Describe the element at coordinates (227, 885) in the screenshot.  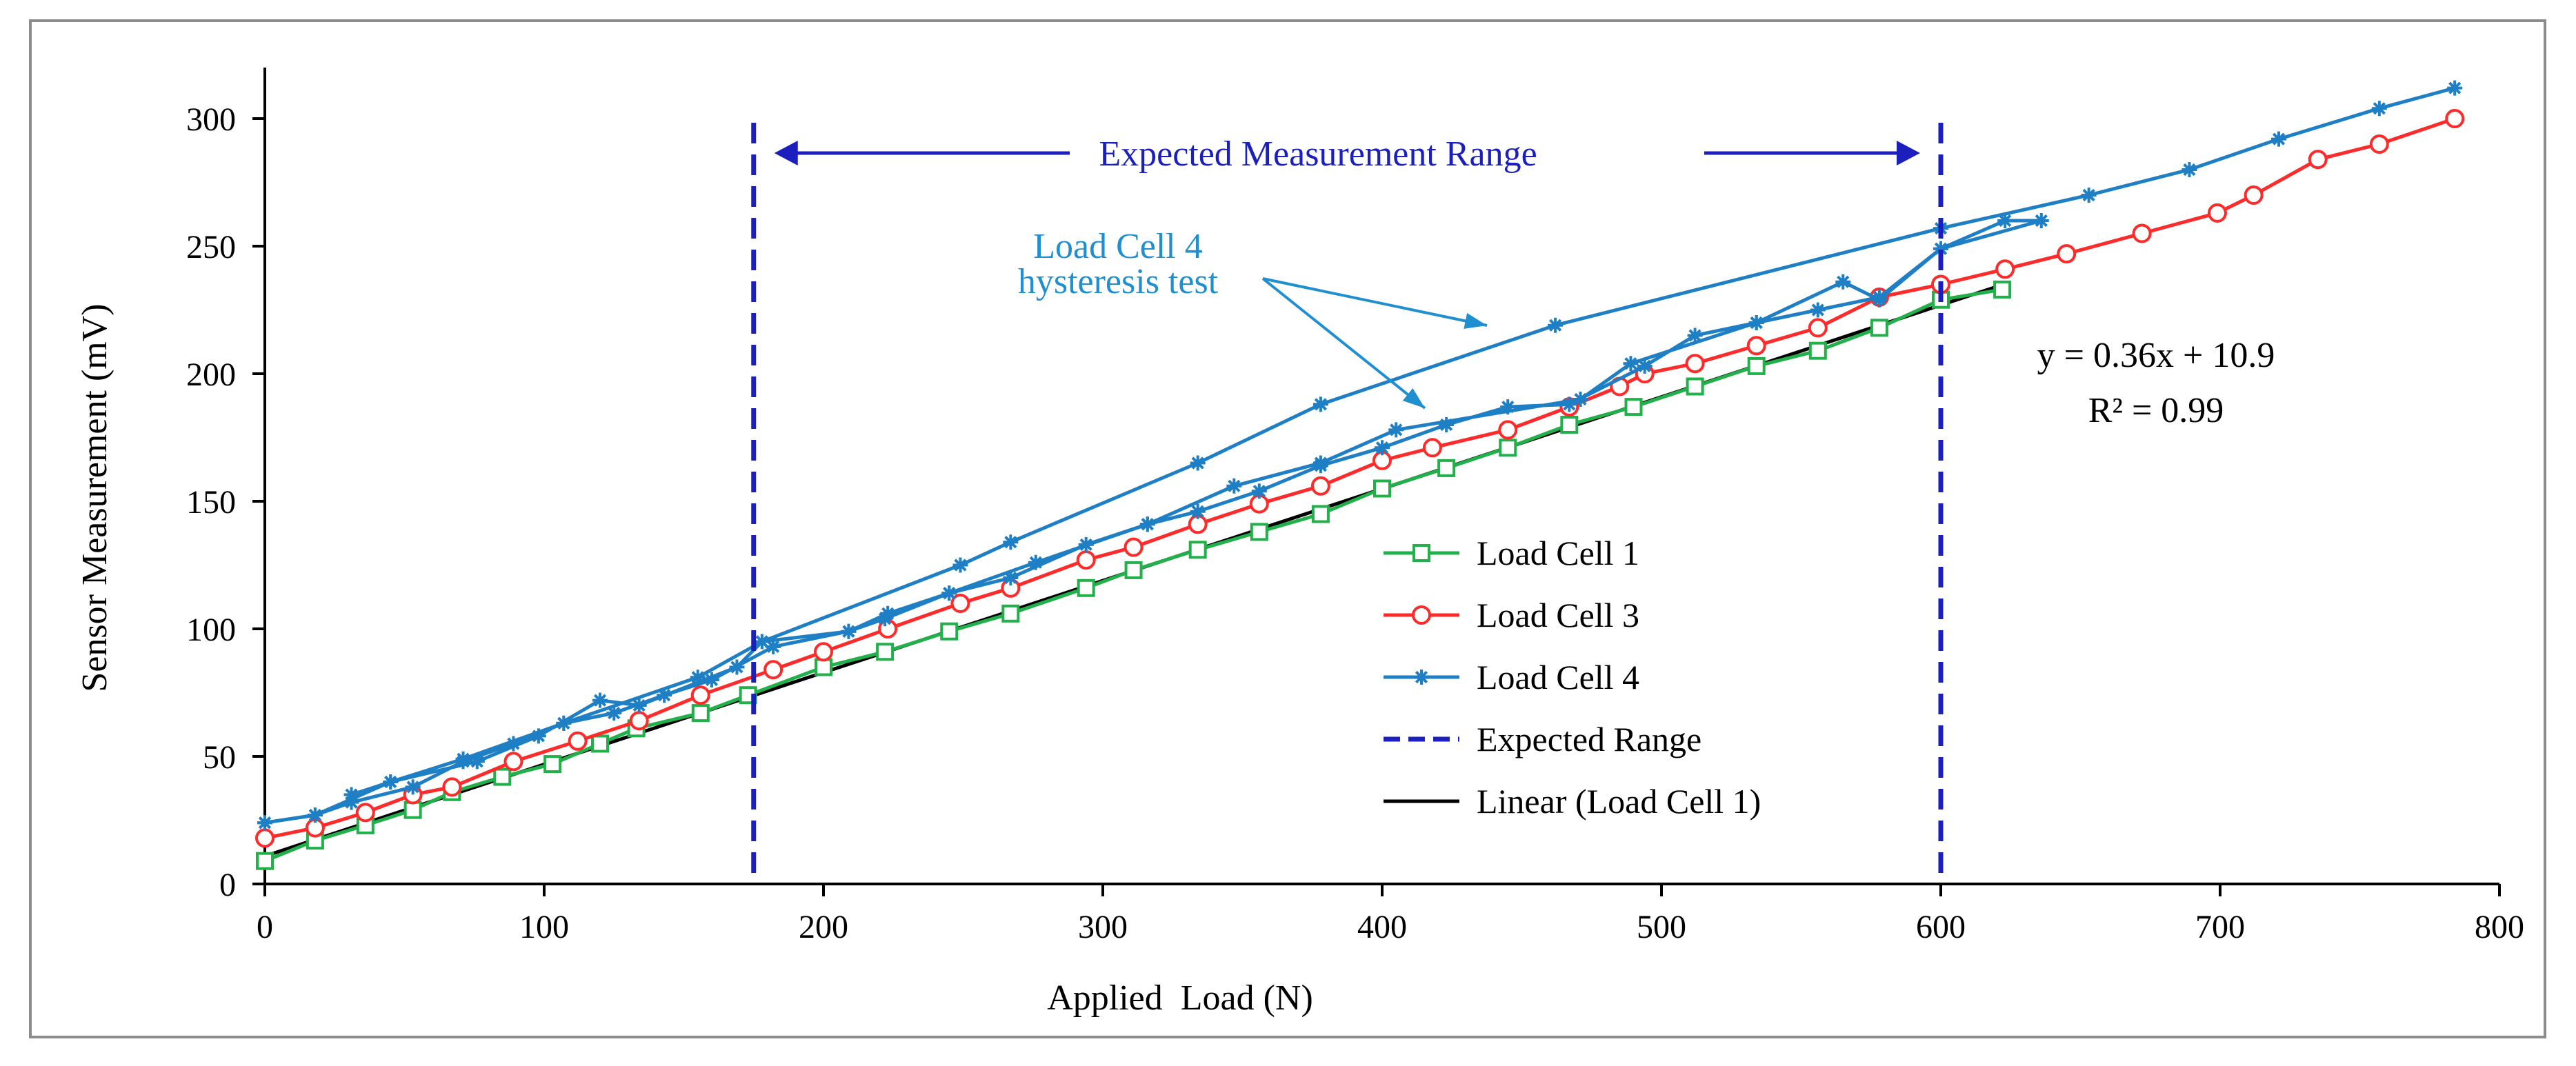
I see `y-tick-label: 0` at that location.